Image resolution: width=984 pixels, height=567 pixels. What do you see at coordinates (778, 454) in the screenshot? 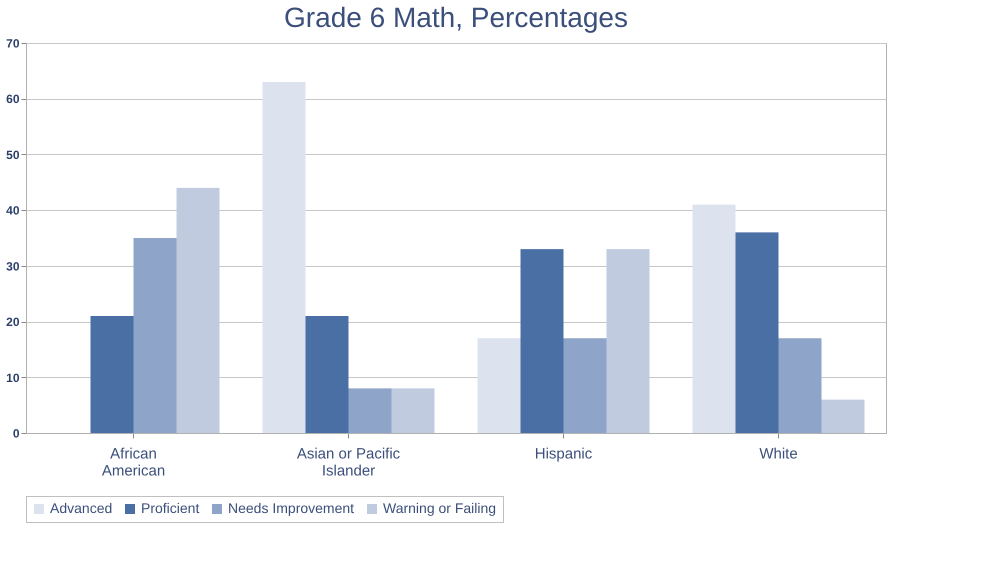
I see `x-tick-label: White` at bounding box center [778, 454].